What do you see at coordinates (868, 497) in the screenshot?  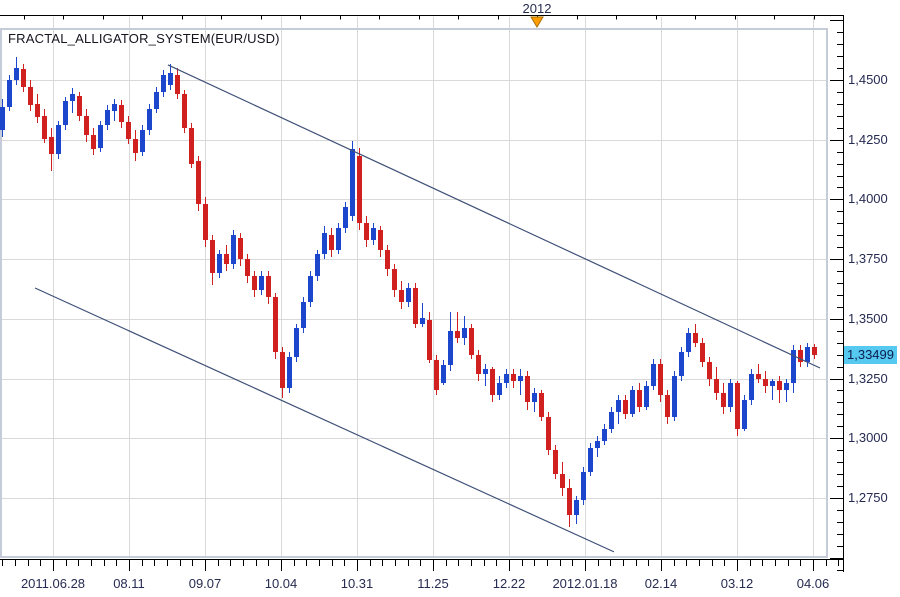 I see `price-axis-label: 1,2750` at bounding box center [868, 497].